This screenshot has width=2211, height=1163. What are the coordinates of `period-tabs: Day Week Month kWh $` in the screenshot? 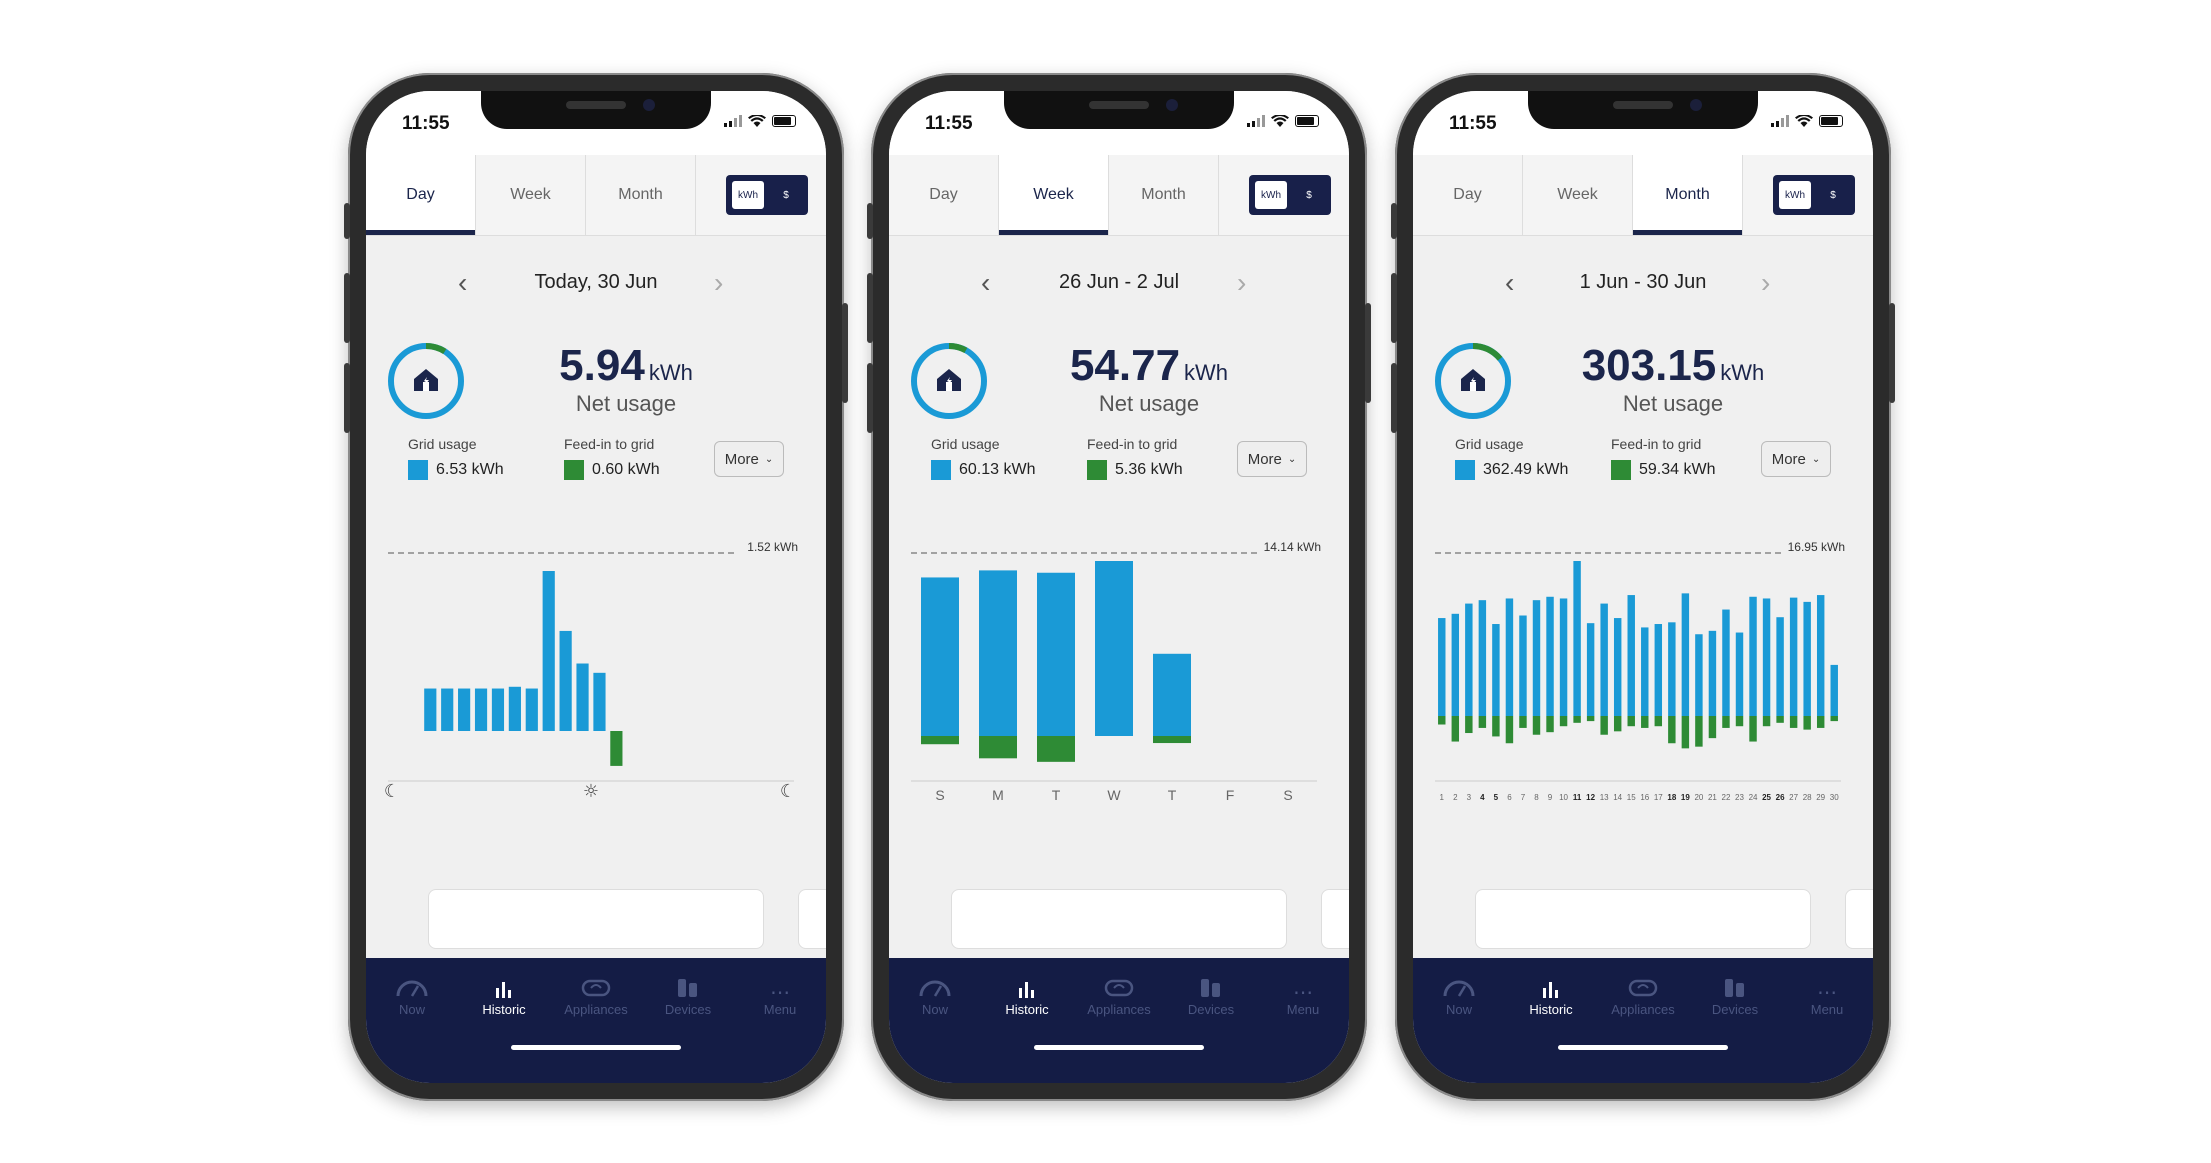 It's located at (1119, 195).